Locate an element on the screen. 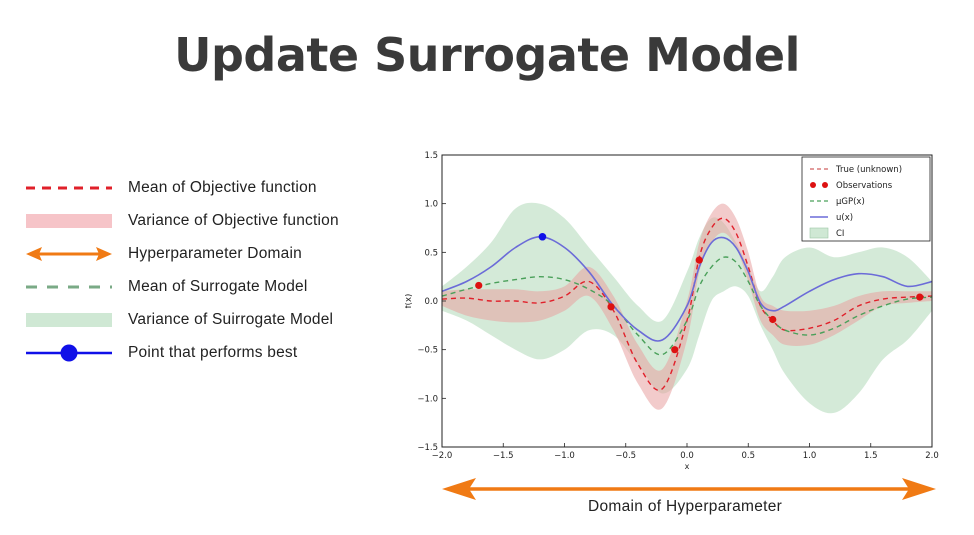 This screenshot has width=974, height=535. legend-label: Variance of Objective function is located at coordinates (233, 220).